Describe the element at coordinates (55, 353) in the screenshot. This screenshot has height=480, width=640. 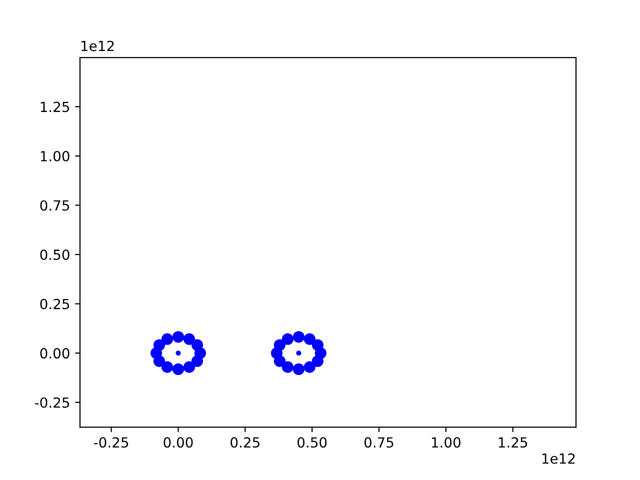
I see `y-tick-label: 0.00` at that location.